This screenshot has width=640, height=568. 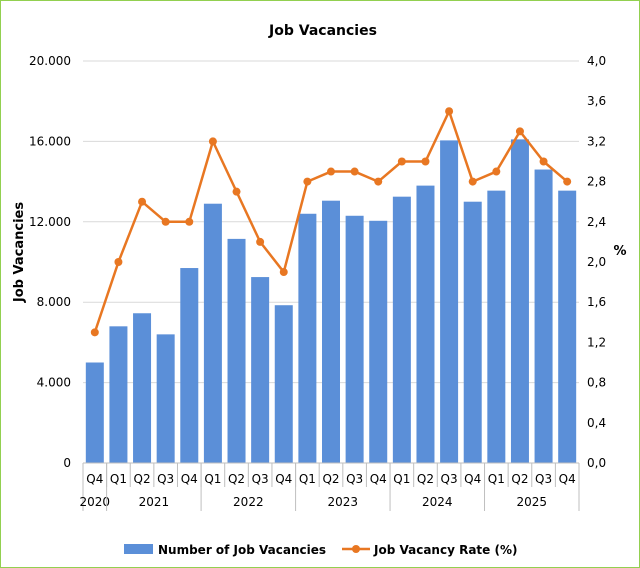 I want to click on y2-tick-label: 2,0, so click(x=596, y=262).